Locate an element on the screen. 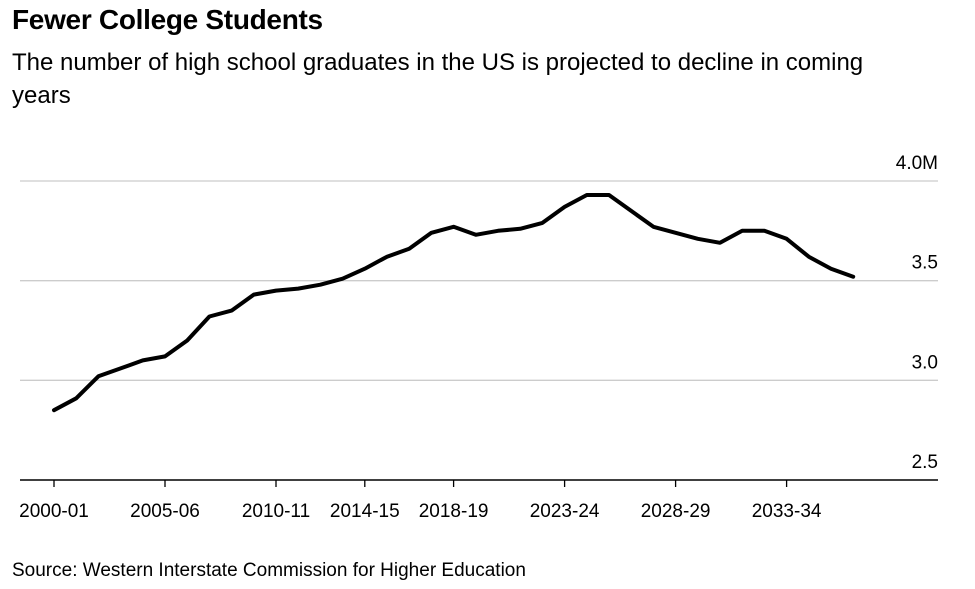 Image resolution: width=975 pixels, height=589 pixels. y-tick-label: 3.0 is located at coordinates (925, 362).